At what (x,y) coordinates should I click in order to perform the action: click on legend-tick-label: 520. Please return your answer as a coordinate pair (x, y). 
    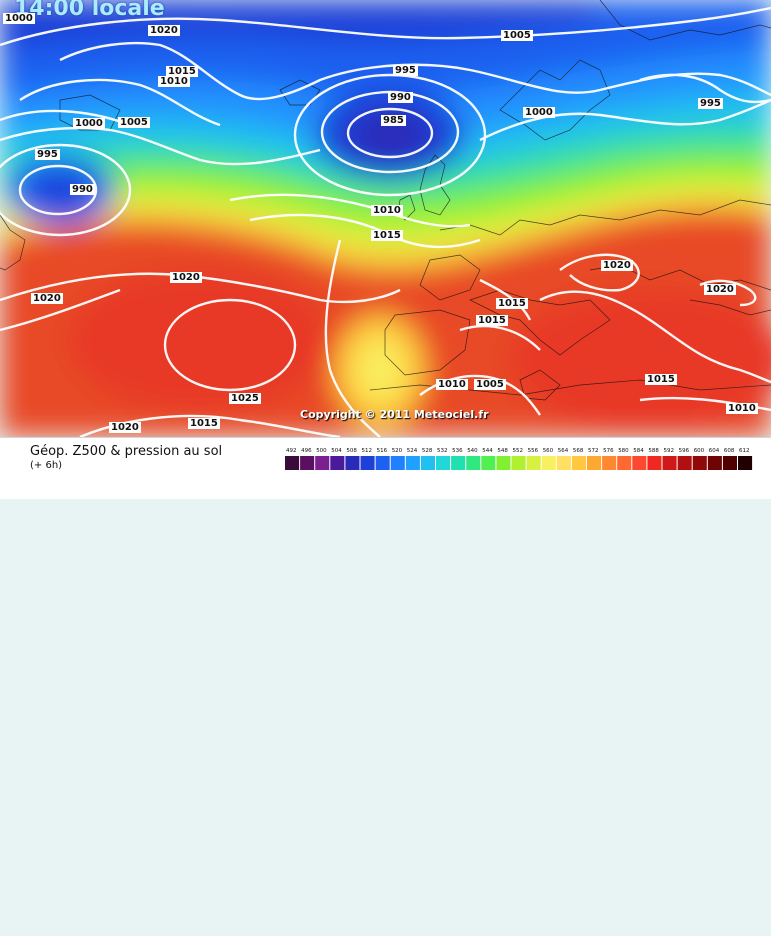
    Looking at the image, I should click on (397, 451).